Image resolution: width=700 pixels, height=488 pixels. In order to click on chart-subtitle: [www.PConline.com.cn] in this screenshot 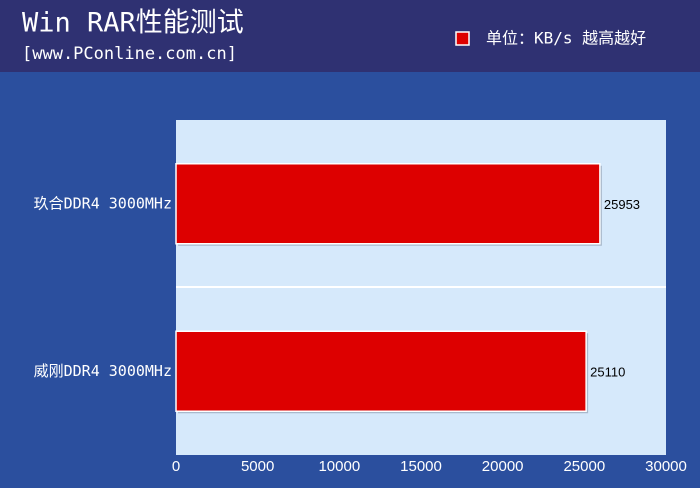, I will do `click(129, 54)`.